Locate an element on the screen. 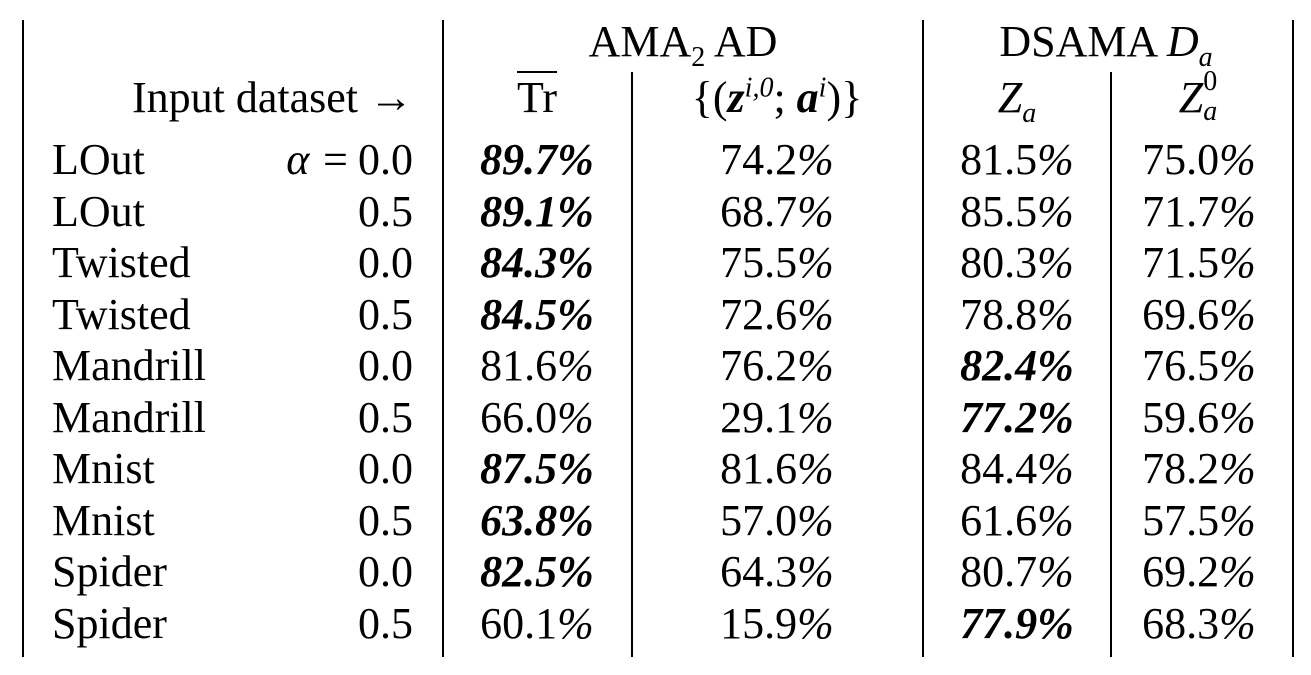 The height and width of the screenshot is (675, 1311). header-col-z-sep: ; is located at coordinates (785, 97).